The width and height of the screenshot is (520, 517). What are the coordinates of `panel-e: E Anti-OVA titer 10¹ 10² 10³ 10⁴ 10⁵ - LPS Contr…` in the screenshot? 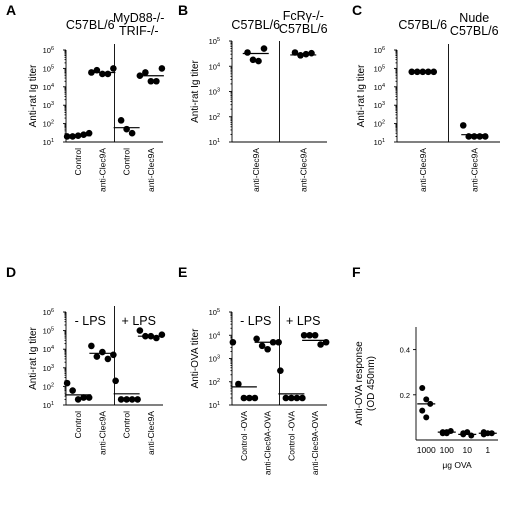 It's located at (254, 369).